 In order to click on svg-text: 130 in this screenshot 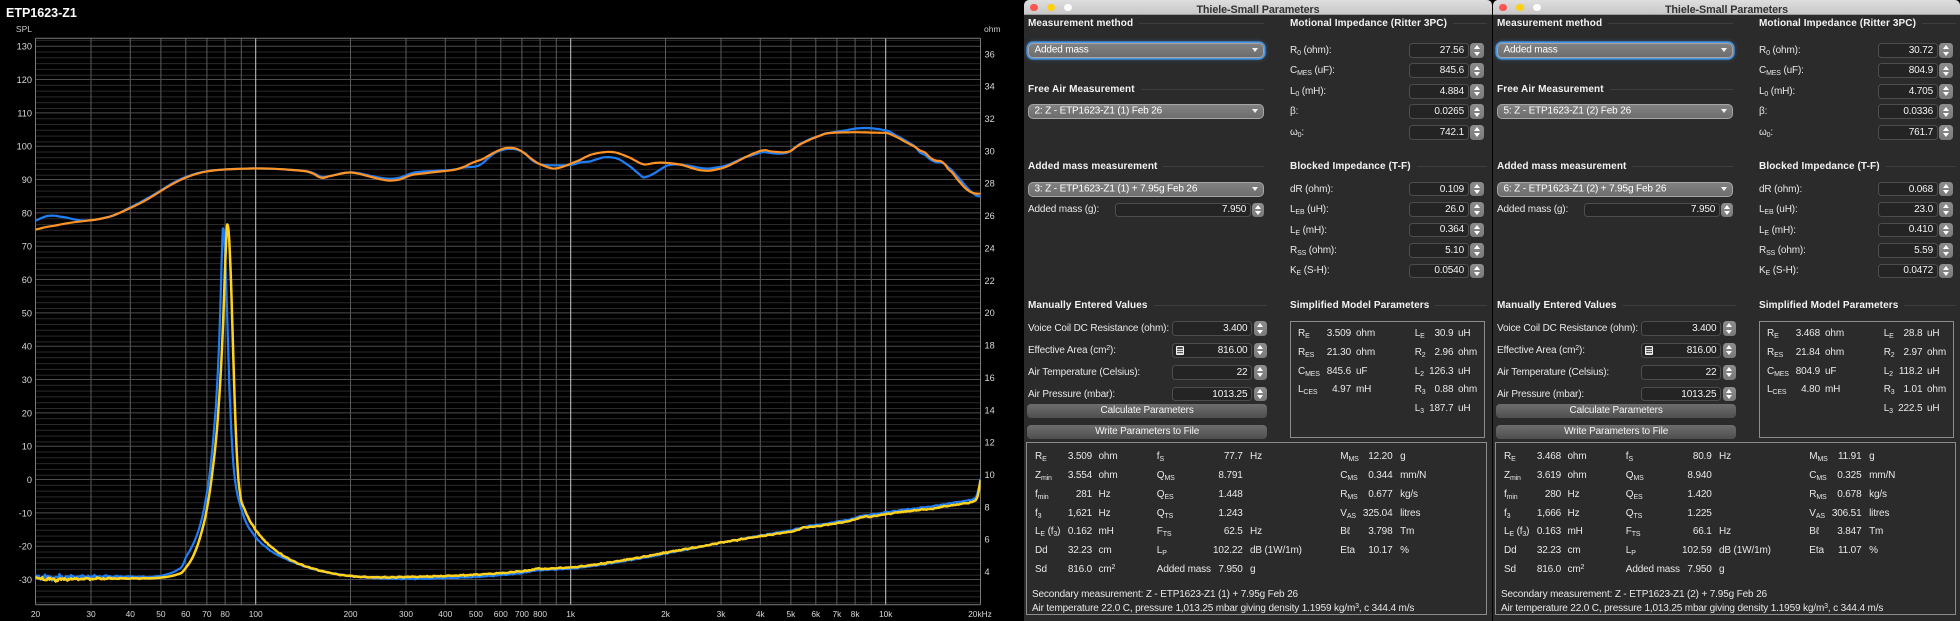, I will do `click(24, 47)`.